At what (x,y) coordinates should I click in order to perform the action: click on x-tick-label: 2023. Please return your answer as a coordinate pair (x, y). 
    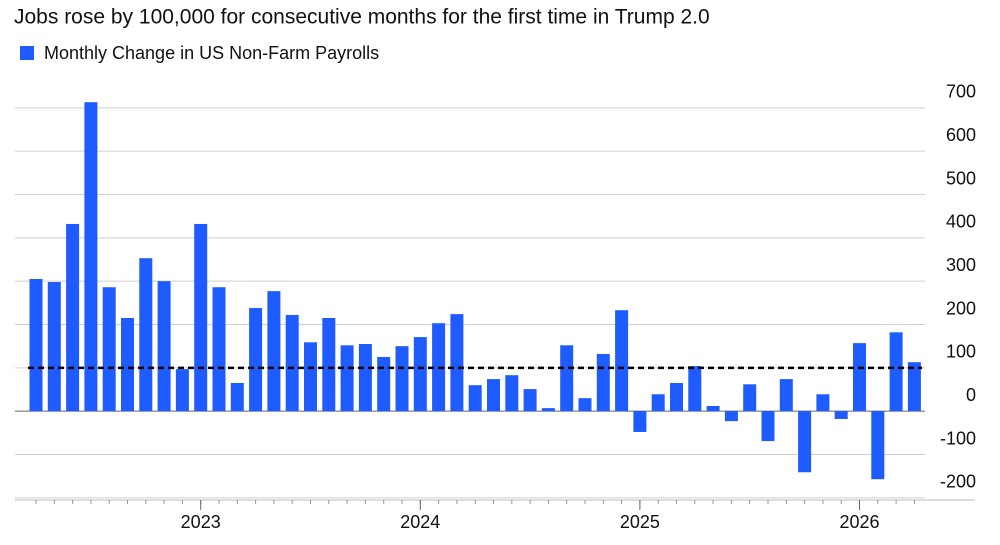
    Looking at the image, I should click on (201, 522).